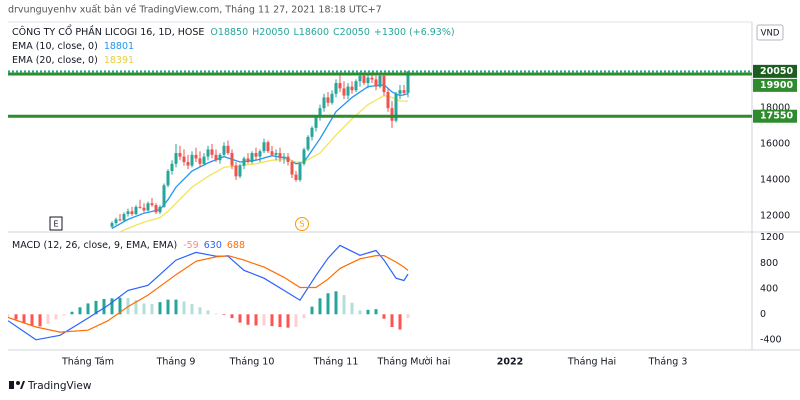 This screenshot has width=800, height=400. I want to click on event-box, so click(56, 223).